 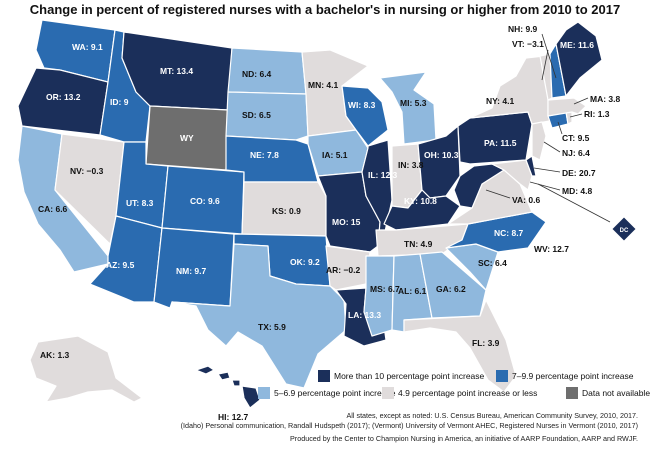 What do you see at coordinates (441, 155) in the screenshot?
I see `label-OH: OH: 10.3` at bounding box center [441, 155].